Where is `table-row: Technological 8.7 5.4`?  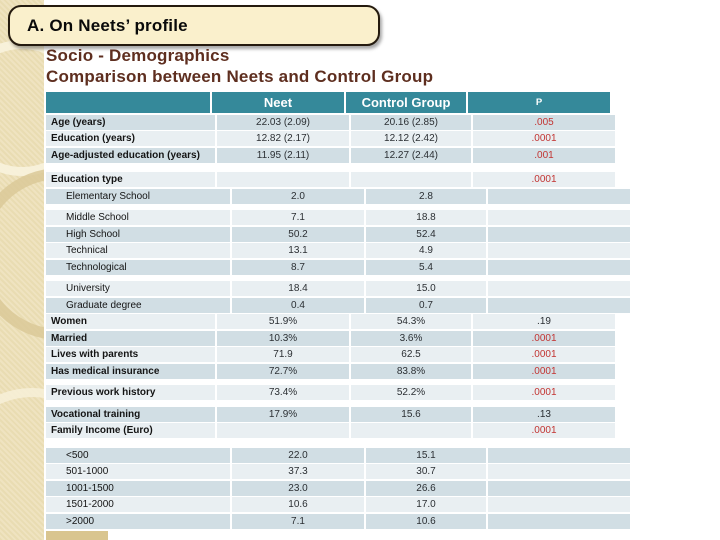 table-row: Technological 8.7 5.4 is located at coordinates (338, 267).